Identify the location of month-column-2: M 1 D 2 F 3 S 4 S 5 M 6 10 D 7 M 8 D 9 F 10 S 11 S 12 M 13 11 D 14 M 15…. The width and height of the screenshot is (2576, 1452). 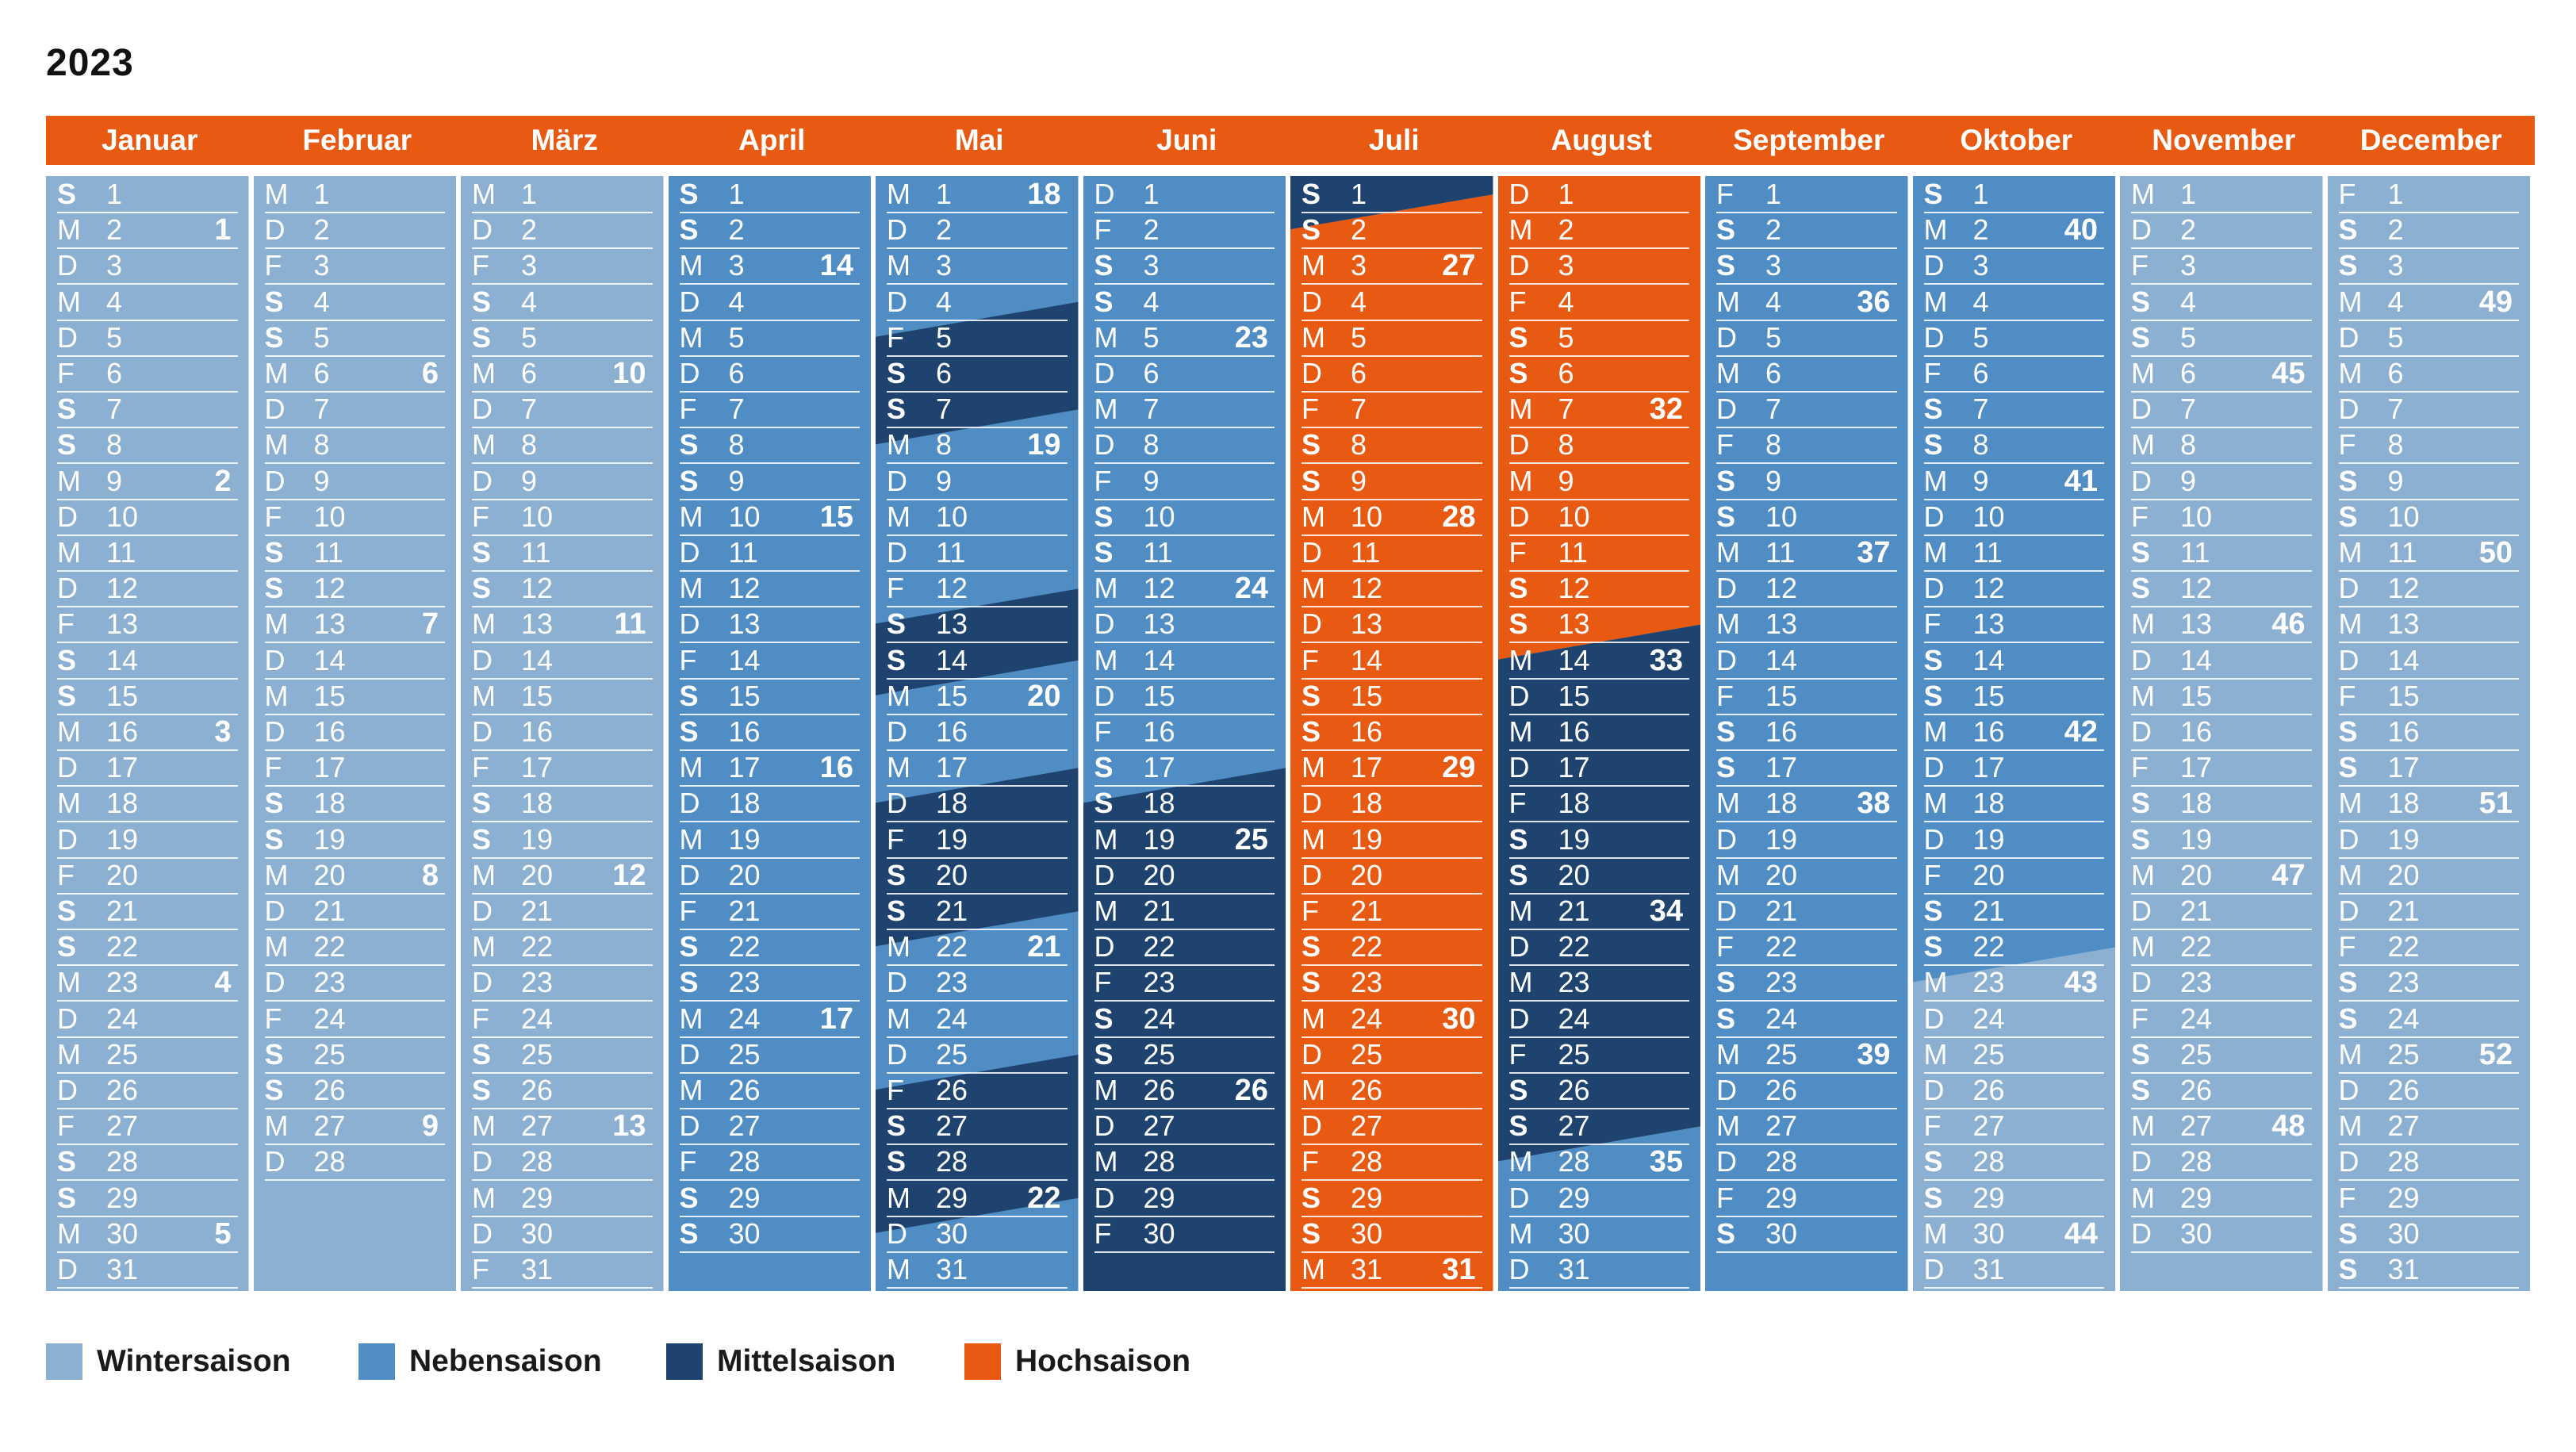
(562, 733).